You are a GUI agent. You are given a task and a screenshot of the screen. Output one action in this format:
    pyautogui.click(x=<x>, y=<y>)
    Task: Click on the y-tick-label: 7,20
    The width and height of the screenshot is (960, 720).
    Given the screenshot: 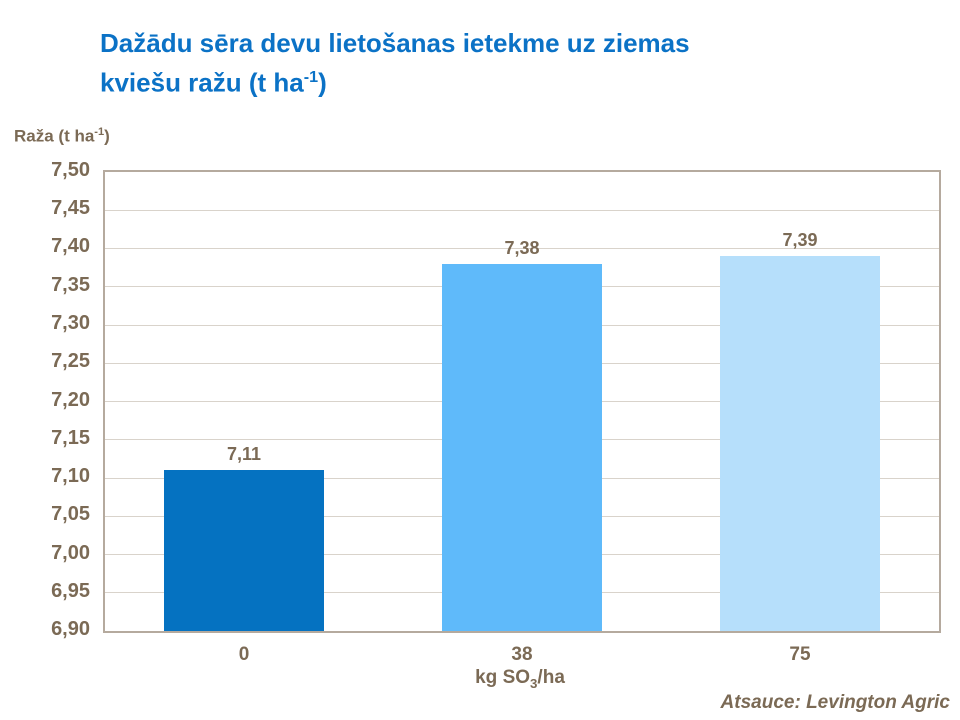 What is the action you would take?
    pyautogui.click(x=70, y=400)
    